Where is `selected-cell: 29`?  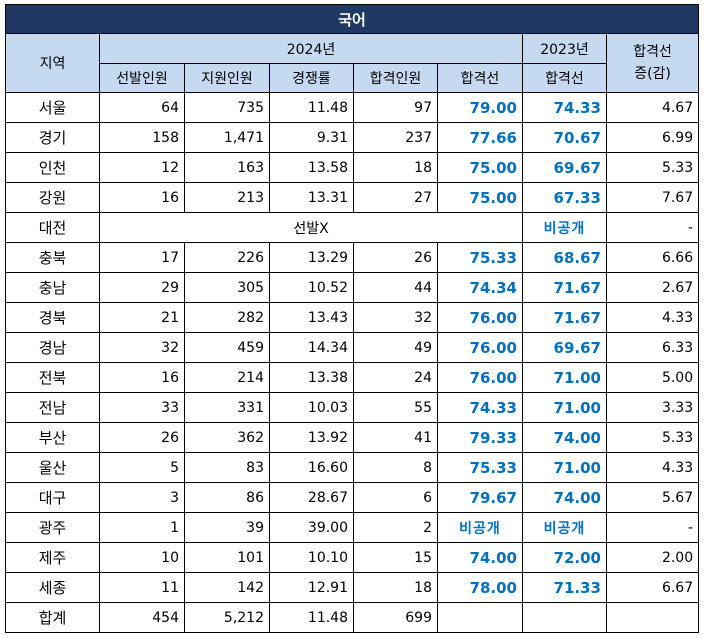
selected-cell: 29 is located at coordinates (142, 287).